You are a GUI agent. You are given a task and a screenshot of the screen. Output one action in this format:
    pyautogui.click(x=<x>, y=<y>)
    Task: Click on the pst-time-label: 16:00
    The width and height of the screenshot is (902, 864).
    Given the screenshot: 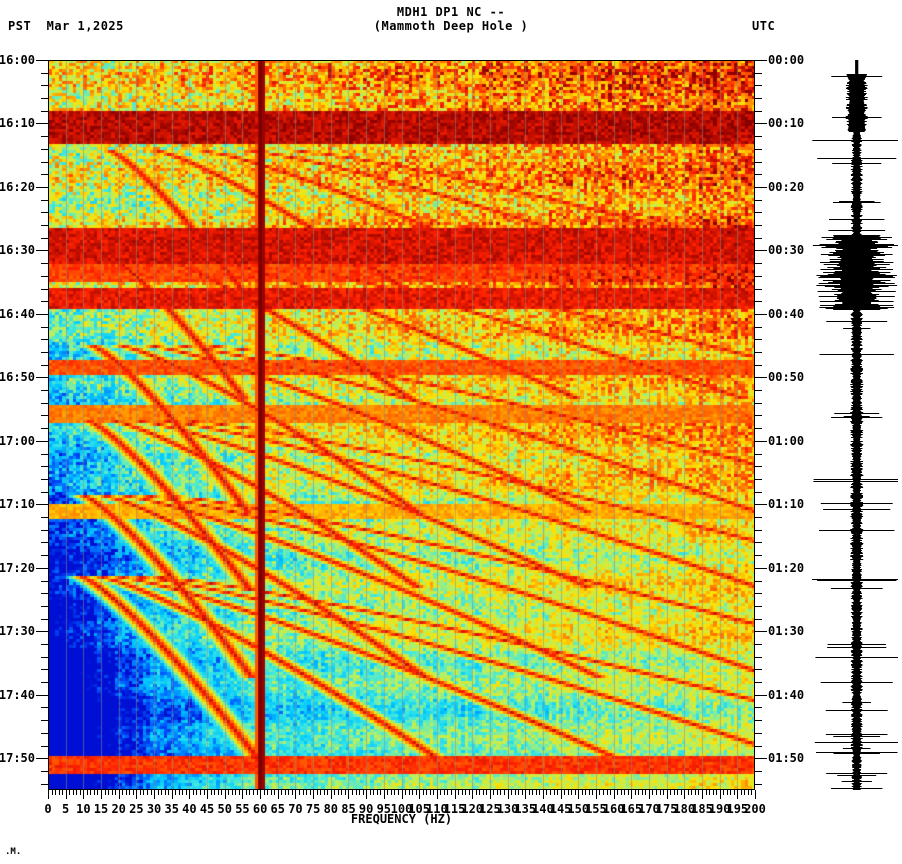 What is the action you would take?
    pyautogui.click(x=17, y=60)
    